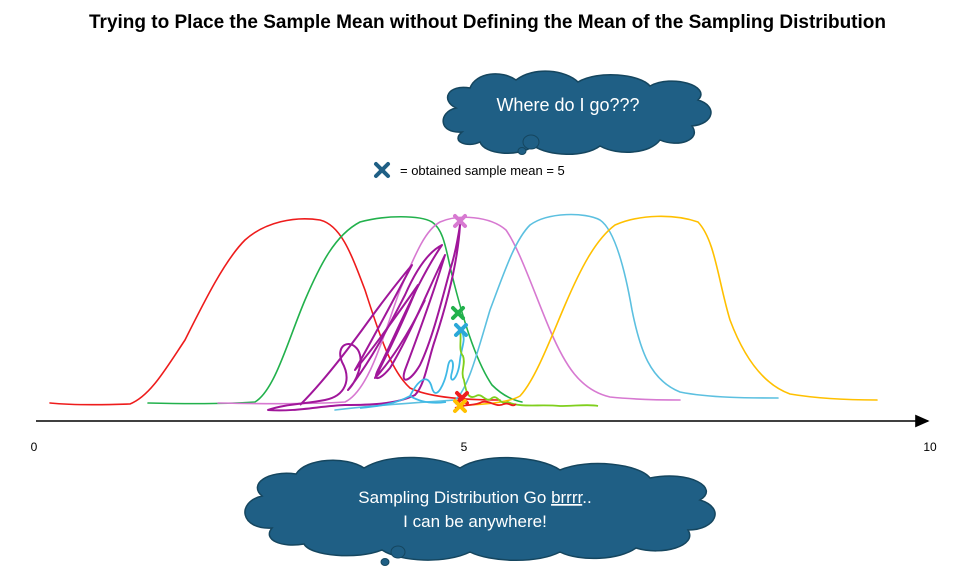 This screenshot has height=575, width=975. I want to click on curve-yellow, so click(673, 310).